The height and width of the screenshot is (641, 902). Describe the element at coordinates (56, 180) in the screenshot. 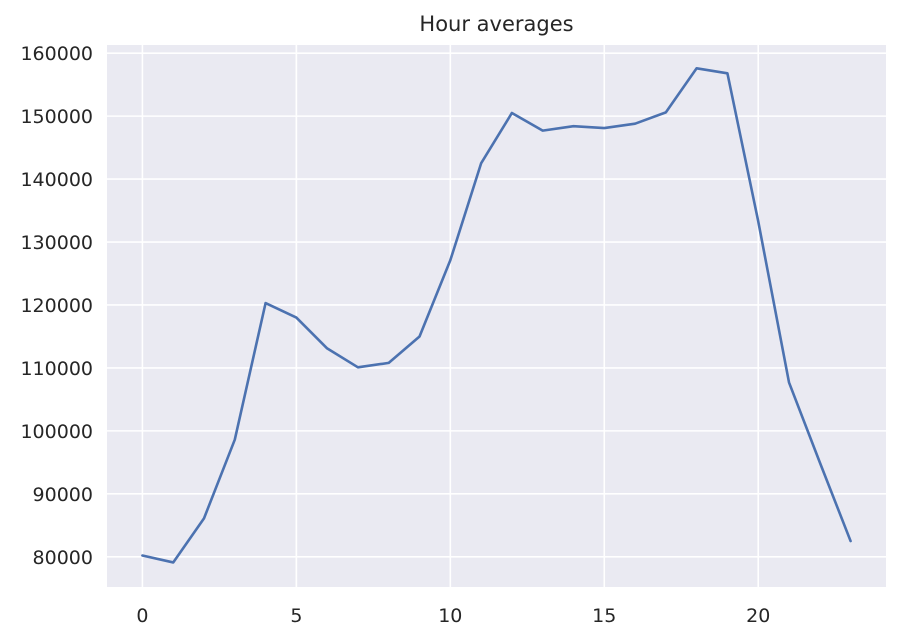

I see `y-tick-label: 140000` at that location.